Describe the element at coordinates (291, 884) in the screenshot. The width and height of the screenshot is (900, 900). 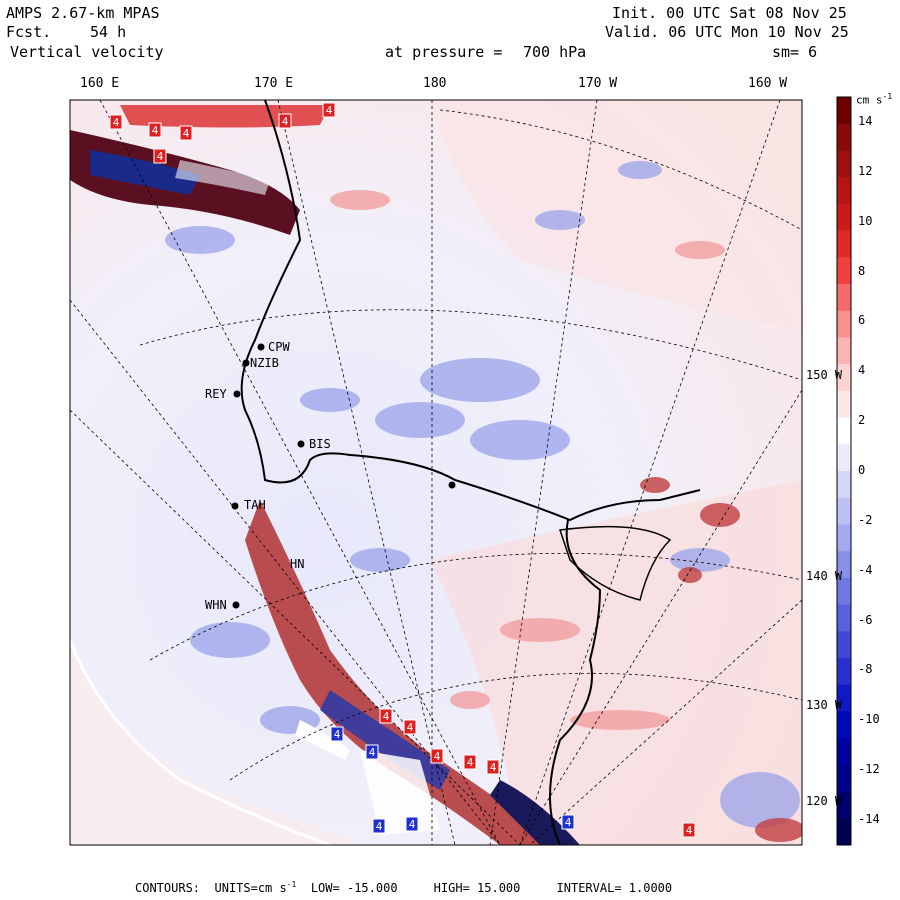
I see `footer-units-exp: -1` at that location.